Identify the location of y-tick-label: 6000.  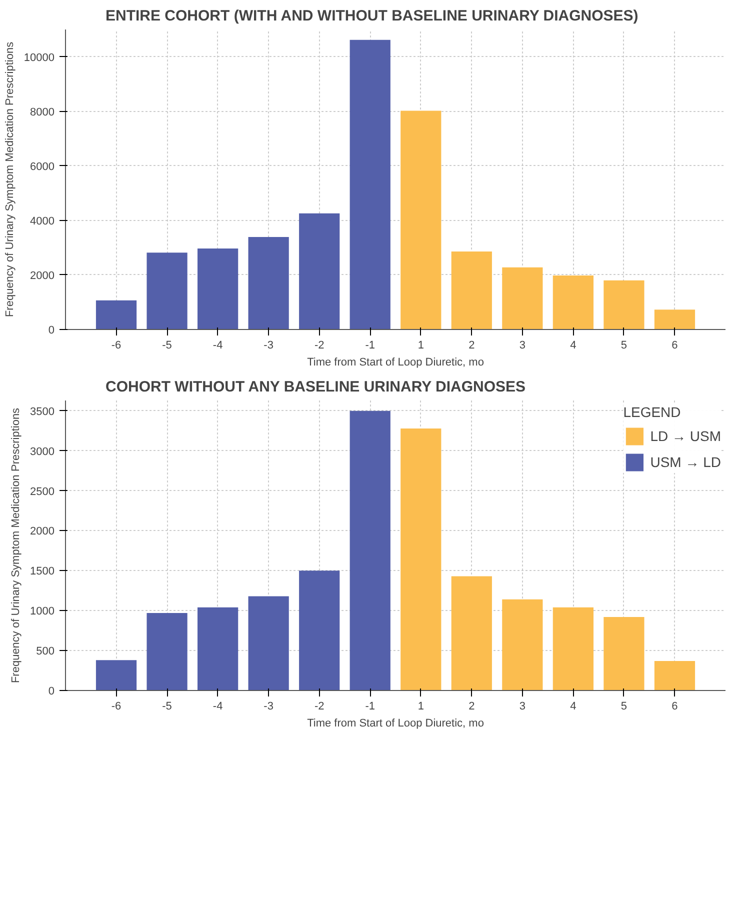
(42, 166).